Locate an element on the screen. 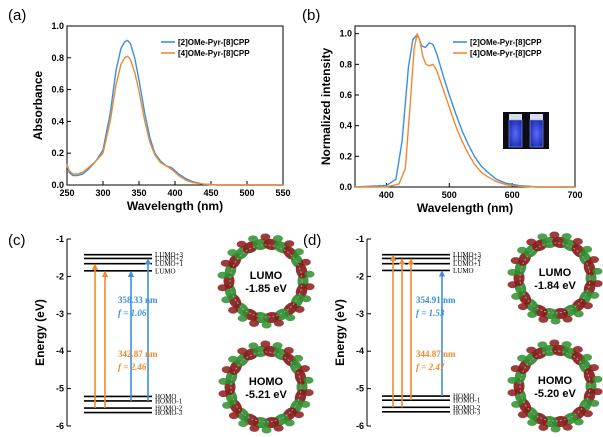 The height and width of the screenshot is (437, 603). orbital-isosurface-homo is located at coordinates (266, 387).